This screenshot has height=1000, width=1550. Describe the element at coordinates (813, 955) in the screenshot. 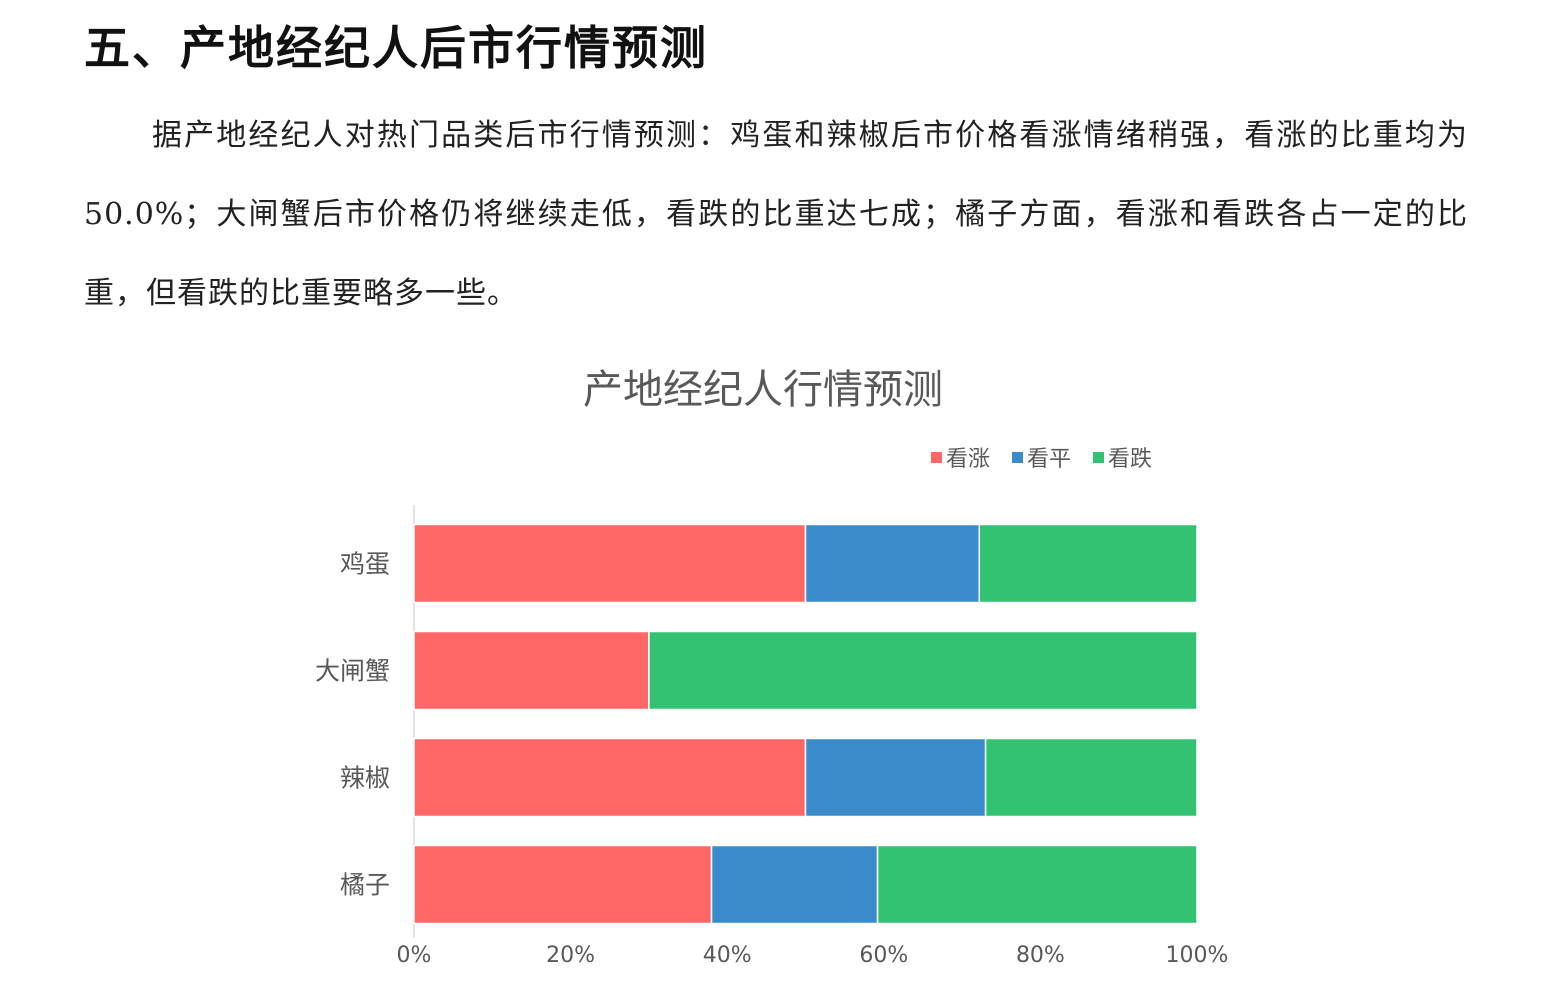

I see `x-axis-ticks: 0% 20% 40% 60% 80% 100%` at that location.